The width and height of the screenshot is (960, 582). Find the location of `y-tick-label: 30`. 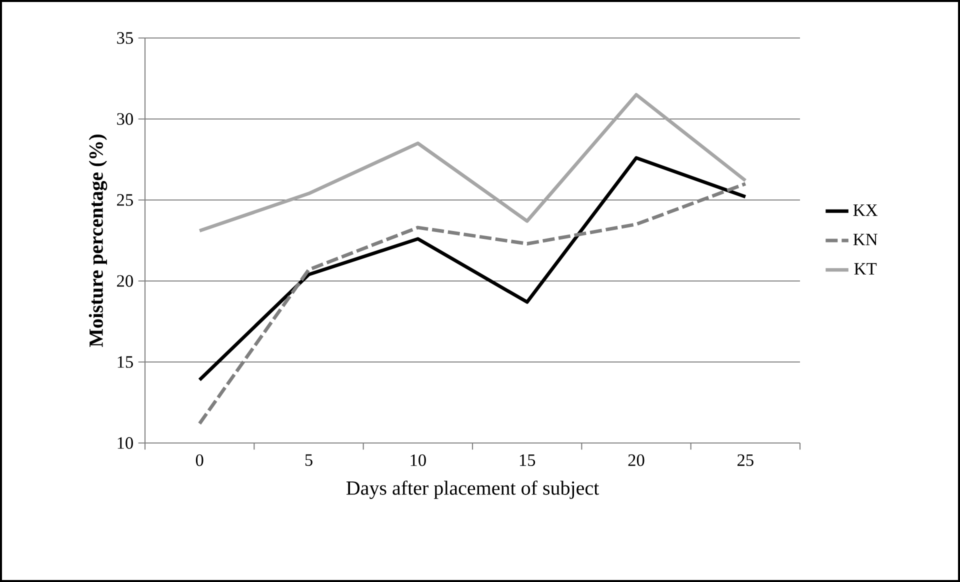

y-tick-label: 30 is located at coordinates (125, 119).